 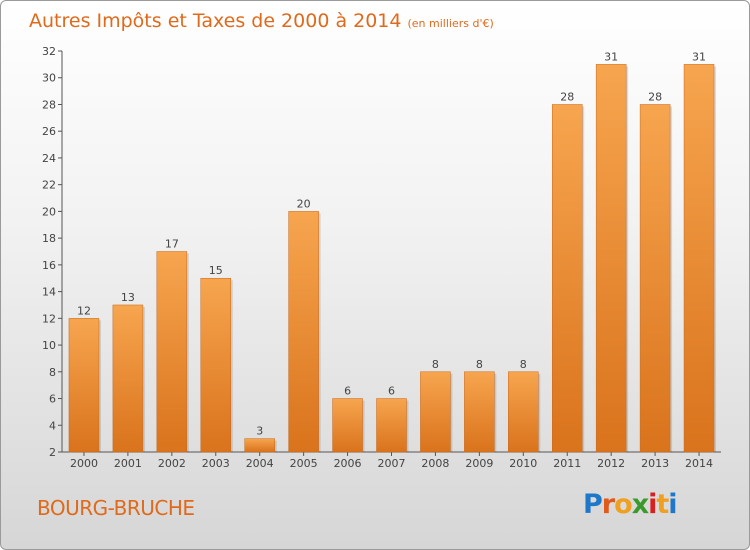 I want to click on x-tick-label: 2006, so click(x=348, y=463).